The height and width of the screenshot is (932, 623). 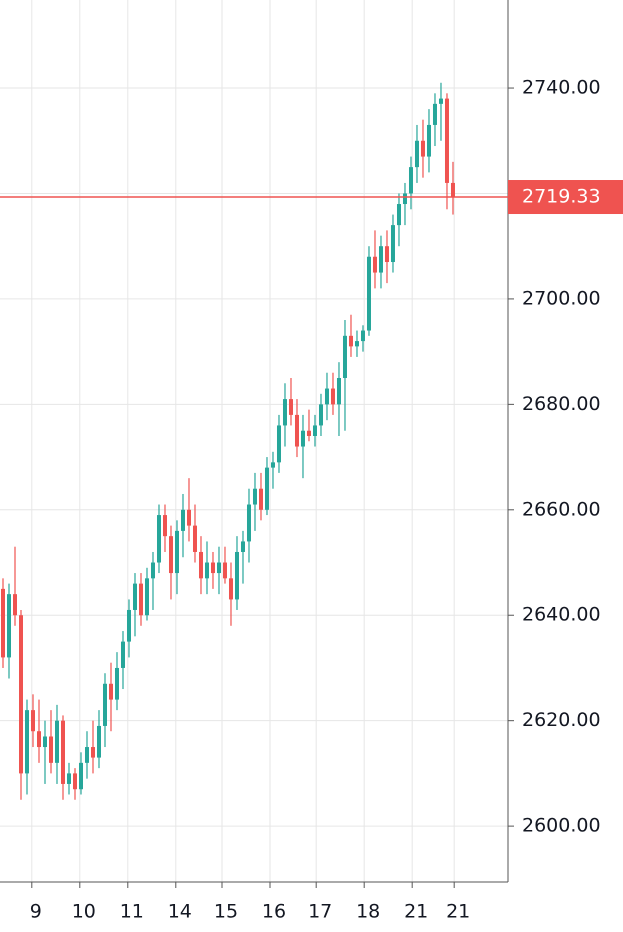 I want to click on y-tick-label: 2700.00, so click(x=561, y=298).